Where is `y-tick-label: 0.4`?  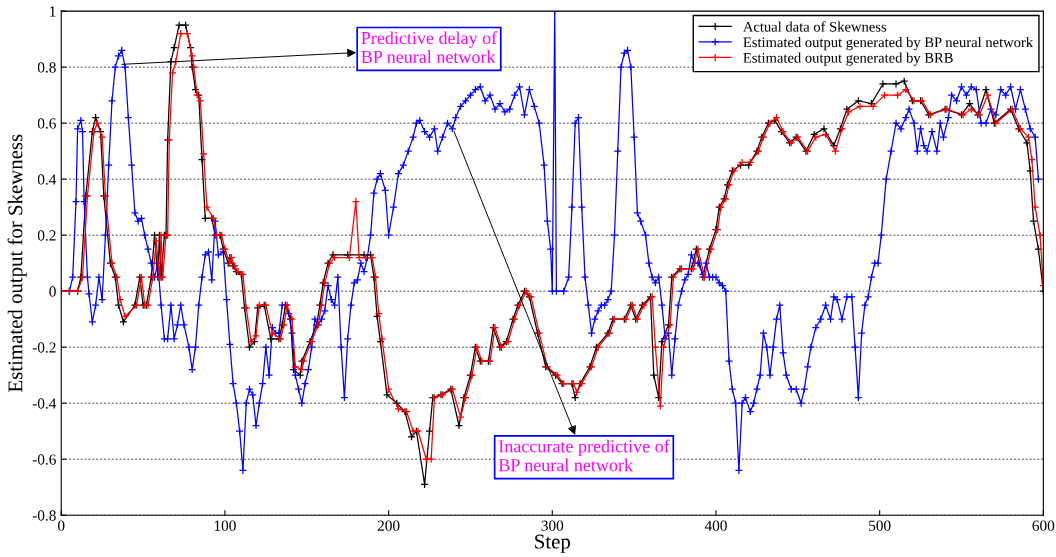 y-tick-label: 0.4 is located at coordinates (47, 179).